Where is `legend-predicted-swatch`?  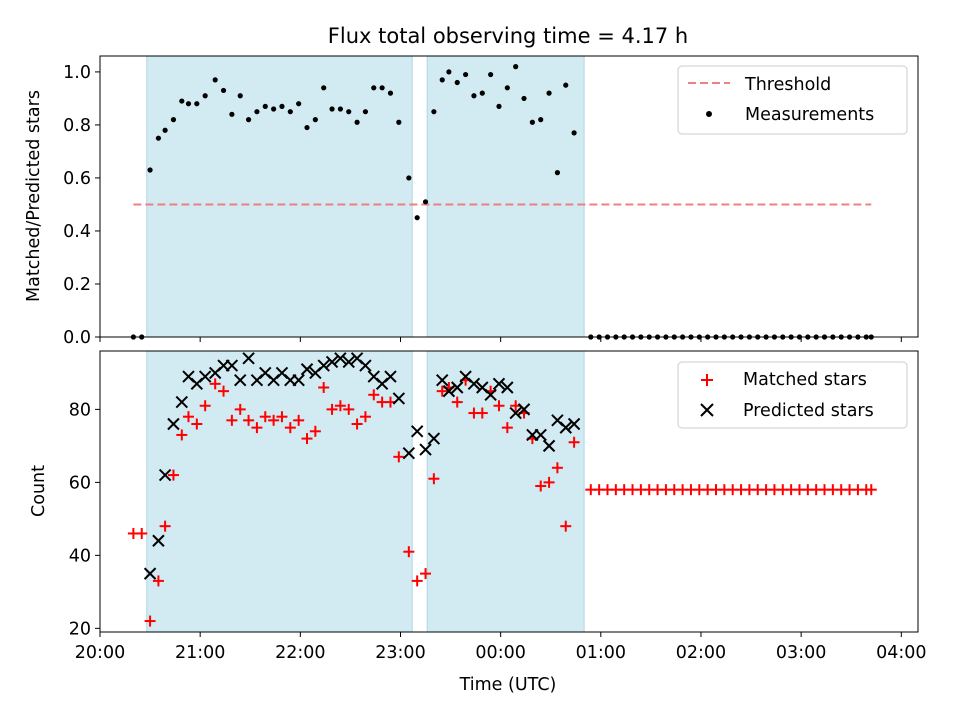 legend-predicted-swatch is located at coordinates (707, 410).